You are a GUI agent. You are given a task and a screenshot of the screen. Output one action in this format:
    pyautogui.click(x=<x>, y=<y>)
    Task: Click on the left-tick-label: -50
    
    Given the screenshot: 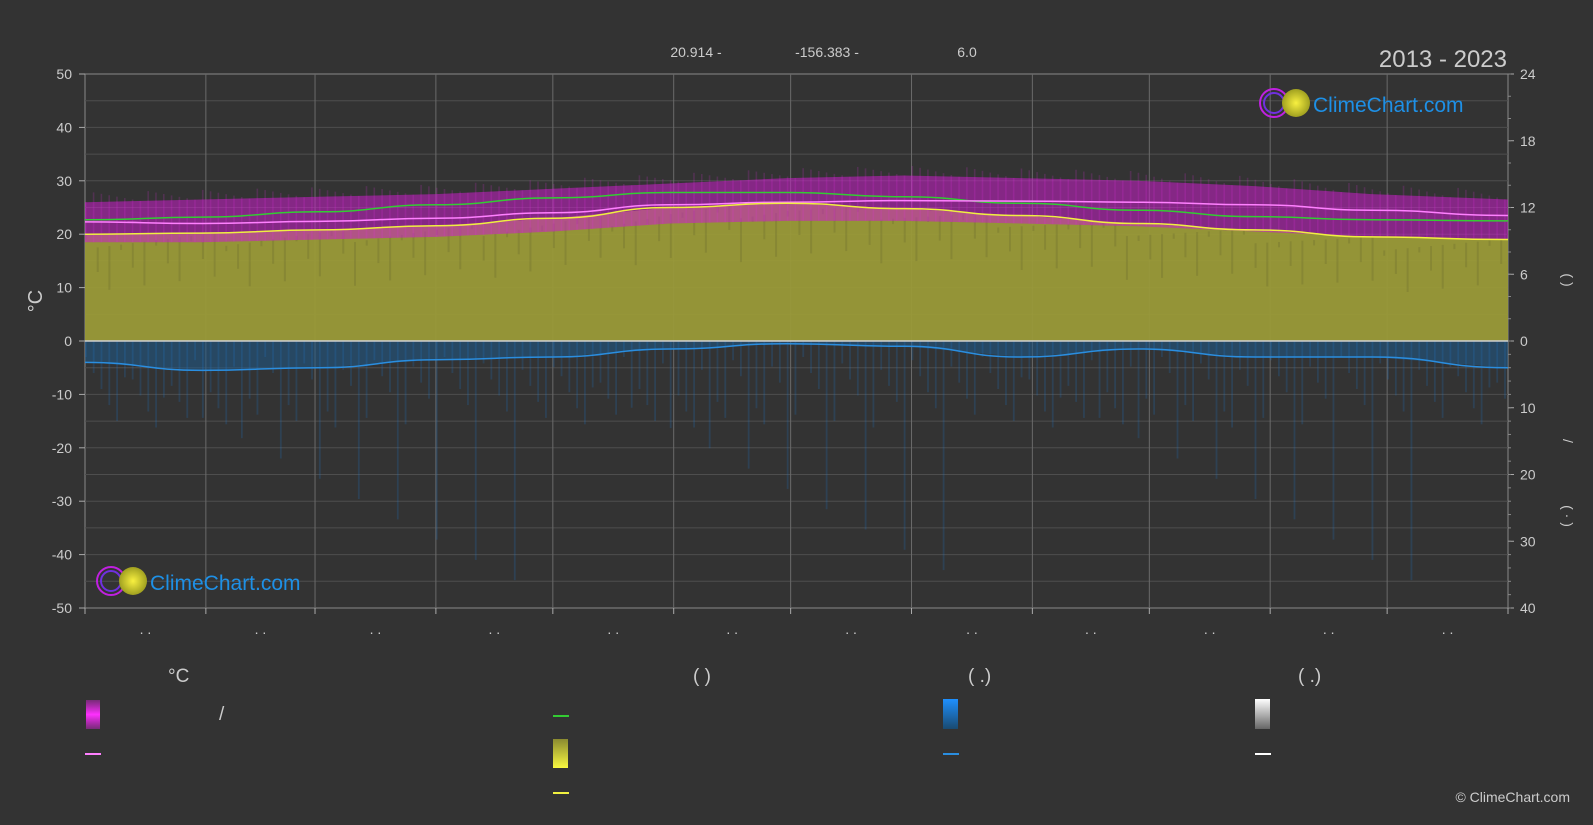 What is the action you would take?
    pyautogui.click(x=62, y=608)
    